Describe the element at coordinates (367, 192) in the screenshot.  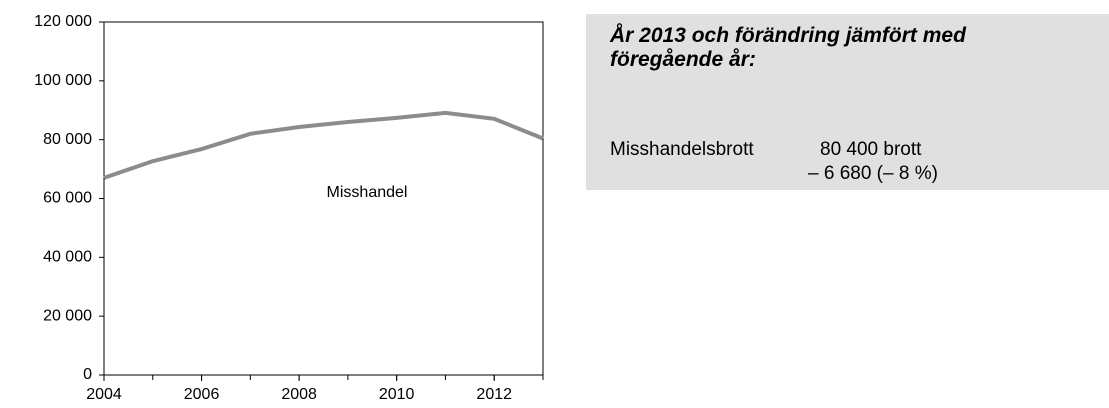
I see `annotation: Misshandel` at that location.